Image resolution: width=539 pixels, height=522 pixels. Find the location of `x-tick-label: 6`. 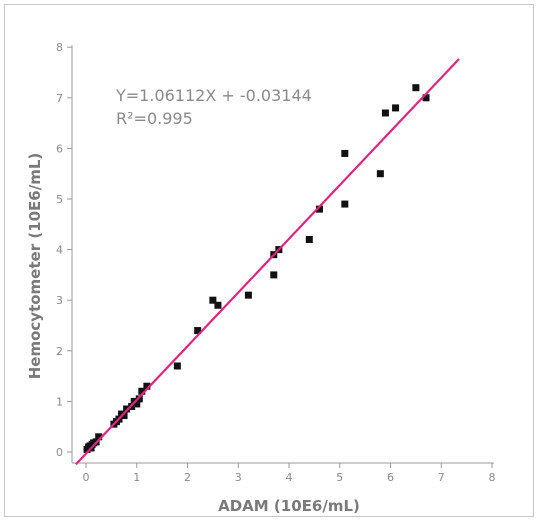

x-tick-label: 6 is located at coordinates (390, 477).